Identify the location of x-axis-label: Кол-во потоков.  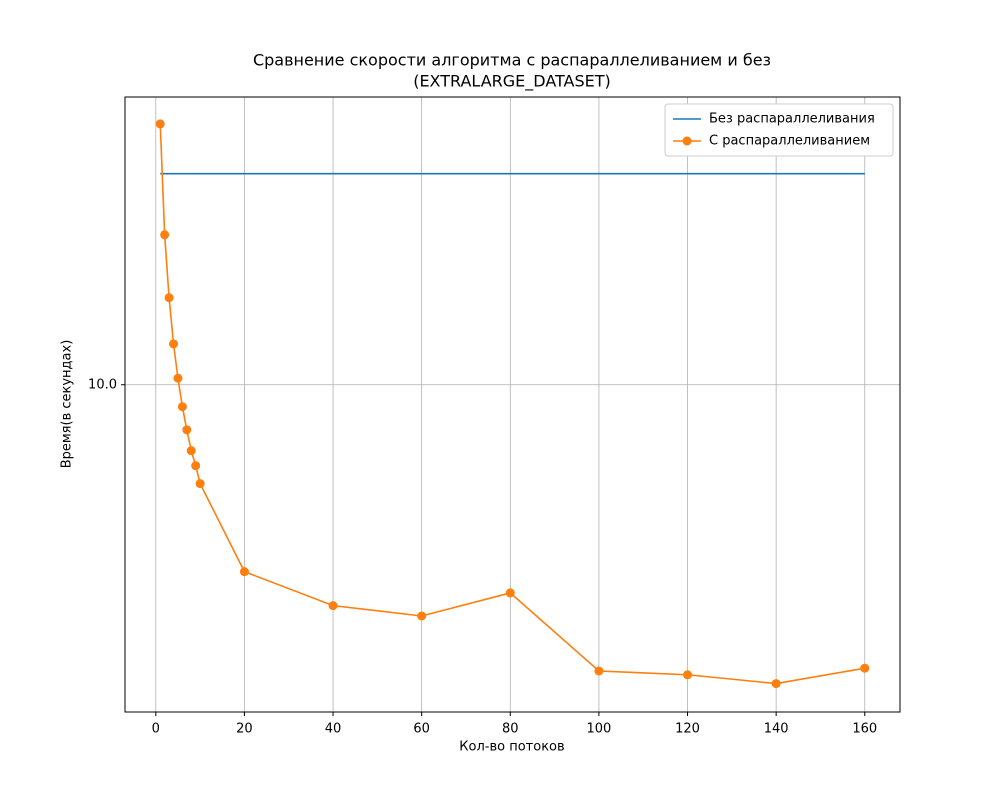
(511, 747).